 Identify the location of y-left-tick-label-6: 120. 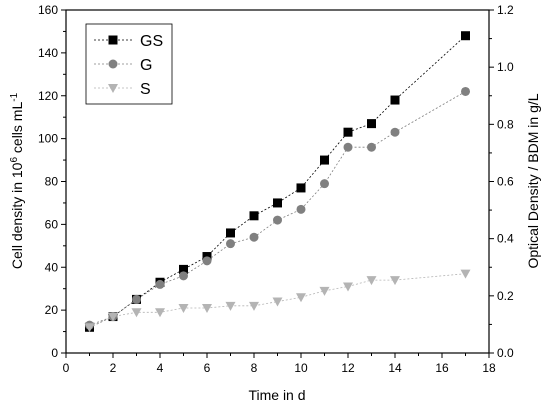
(48, 96).